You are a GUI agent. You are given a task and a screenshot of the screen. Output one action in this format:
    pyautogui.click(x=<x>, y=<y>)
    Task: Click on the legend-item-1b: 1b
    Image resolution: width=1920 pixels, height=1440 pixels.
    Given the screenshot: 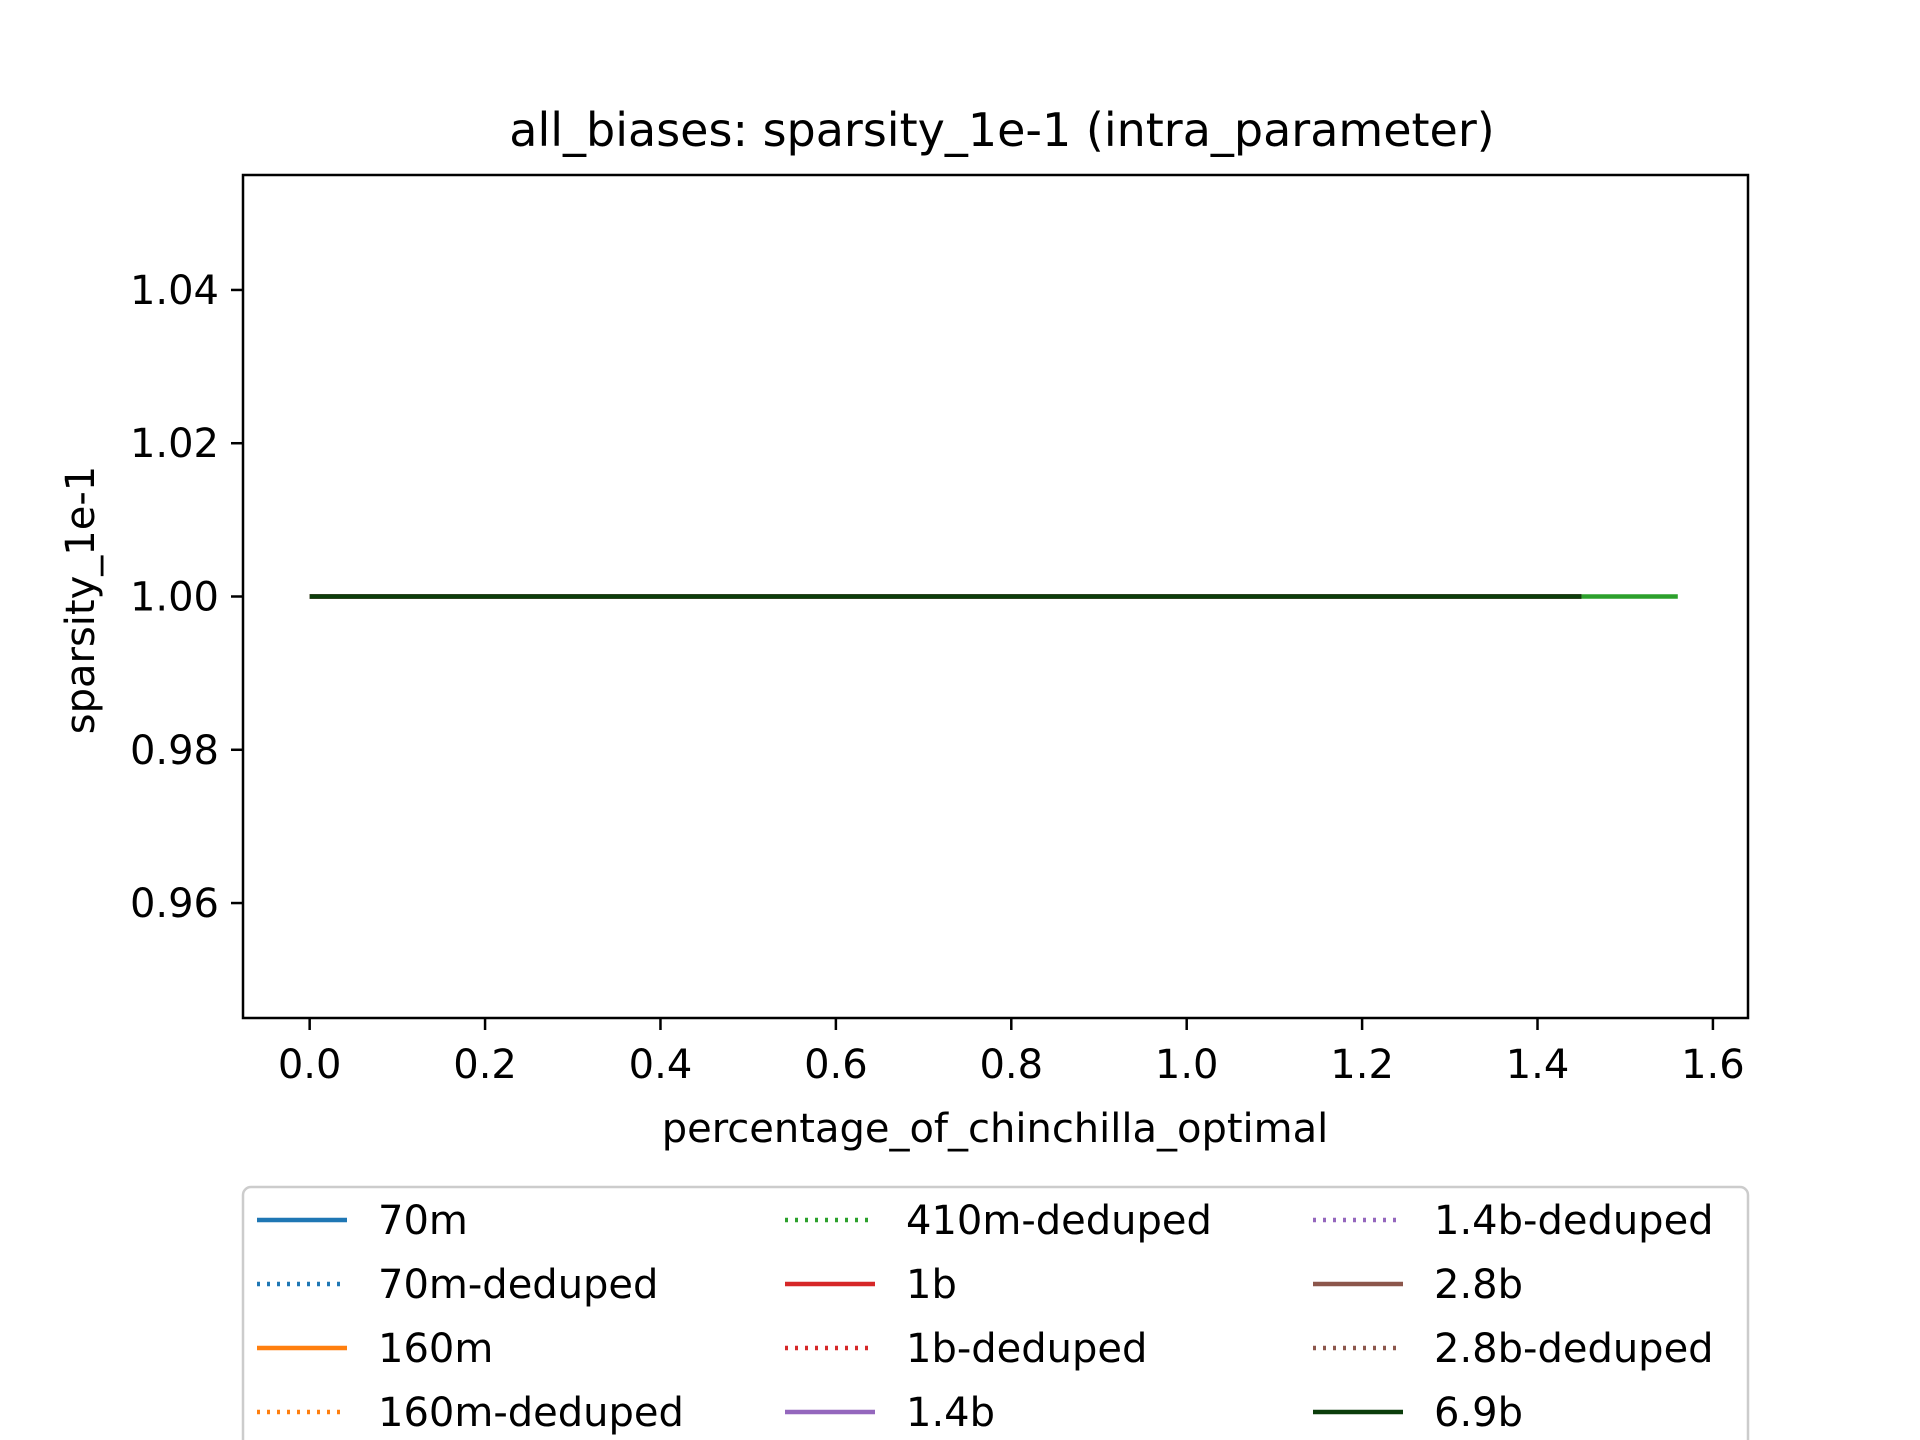 What is the action you would take?
    pyautogui.click(x=871, y=1285)
    